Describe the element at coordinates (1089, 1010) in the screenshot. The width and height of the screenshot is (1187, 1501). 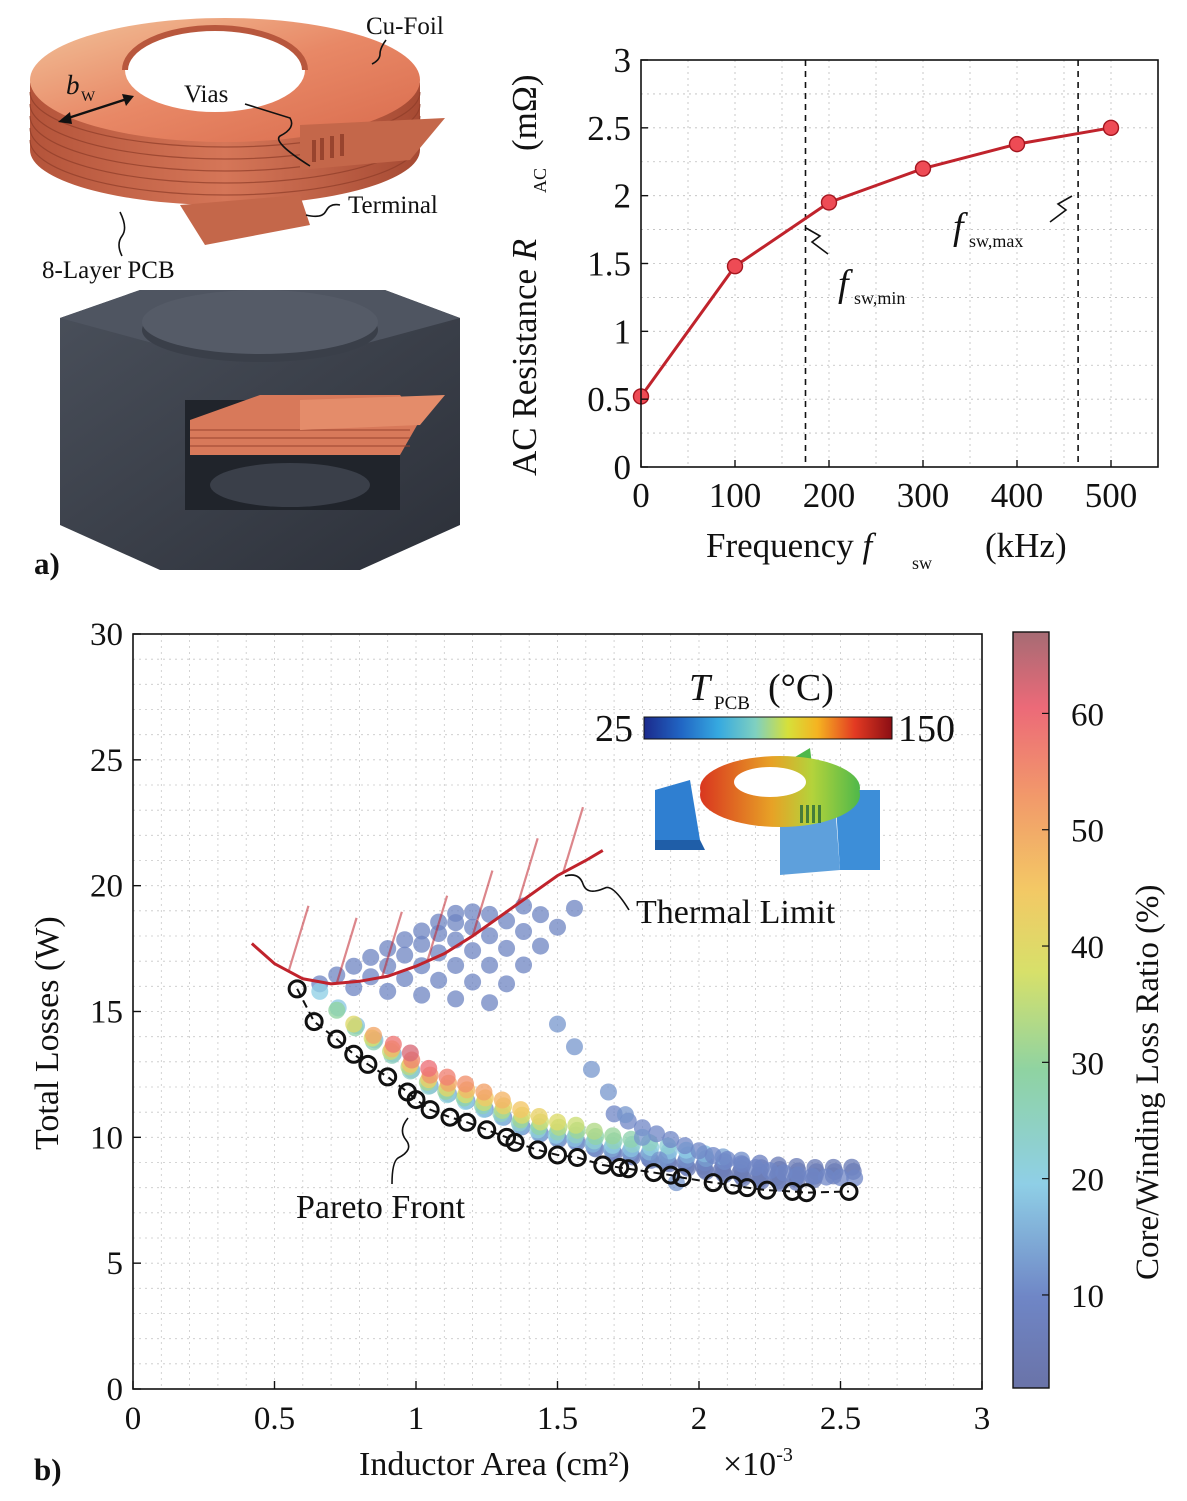
I see `loss-ratio-colorbar: 10 20 30 40 50 60 Core/Winding Loss Ratio (%)` at that location.